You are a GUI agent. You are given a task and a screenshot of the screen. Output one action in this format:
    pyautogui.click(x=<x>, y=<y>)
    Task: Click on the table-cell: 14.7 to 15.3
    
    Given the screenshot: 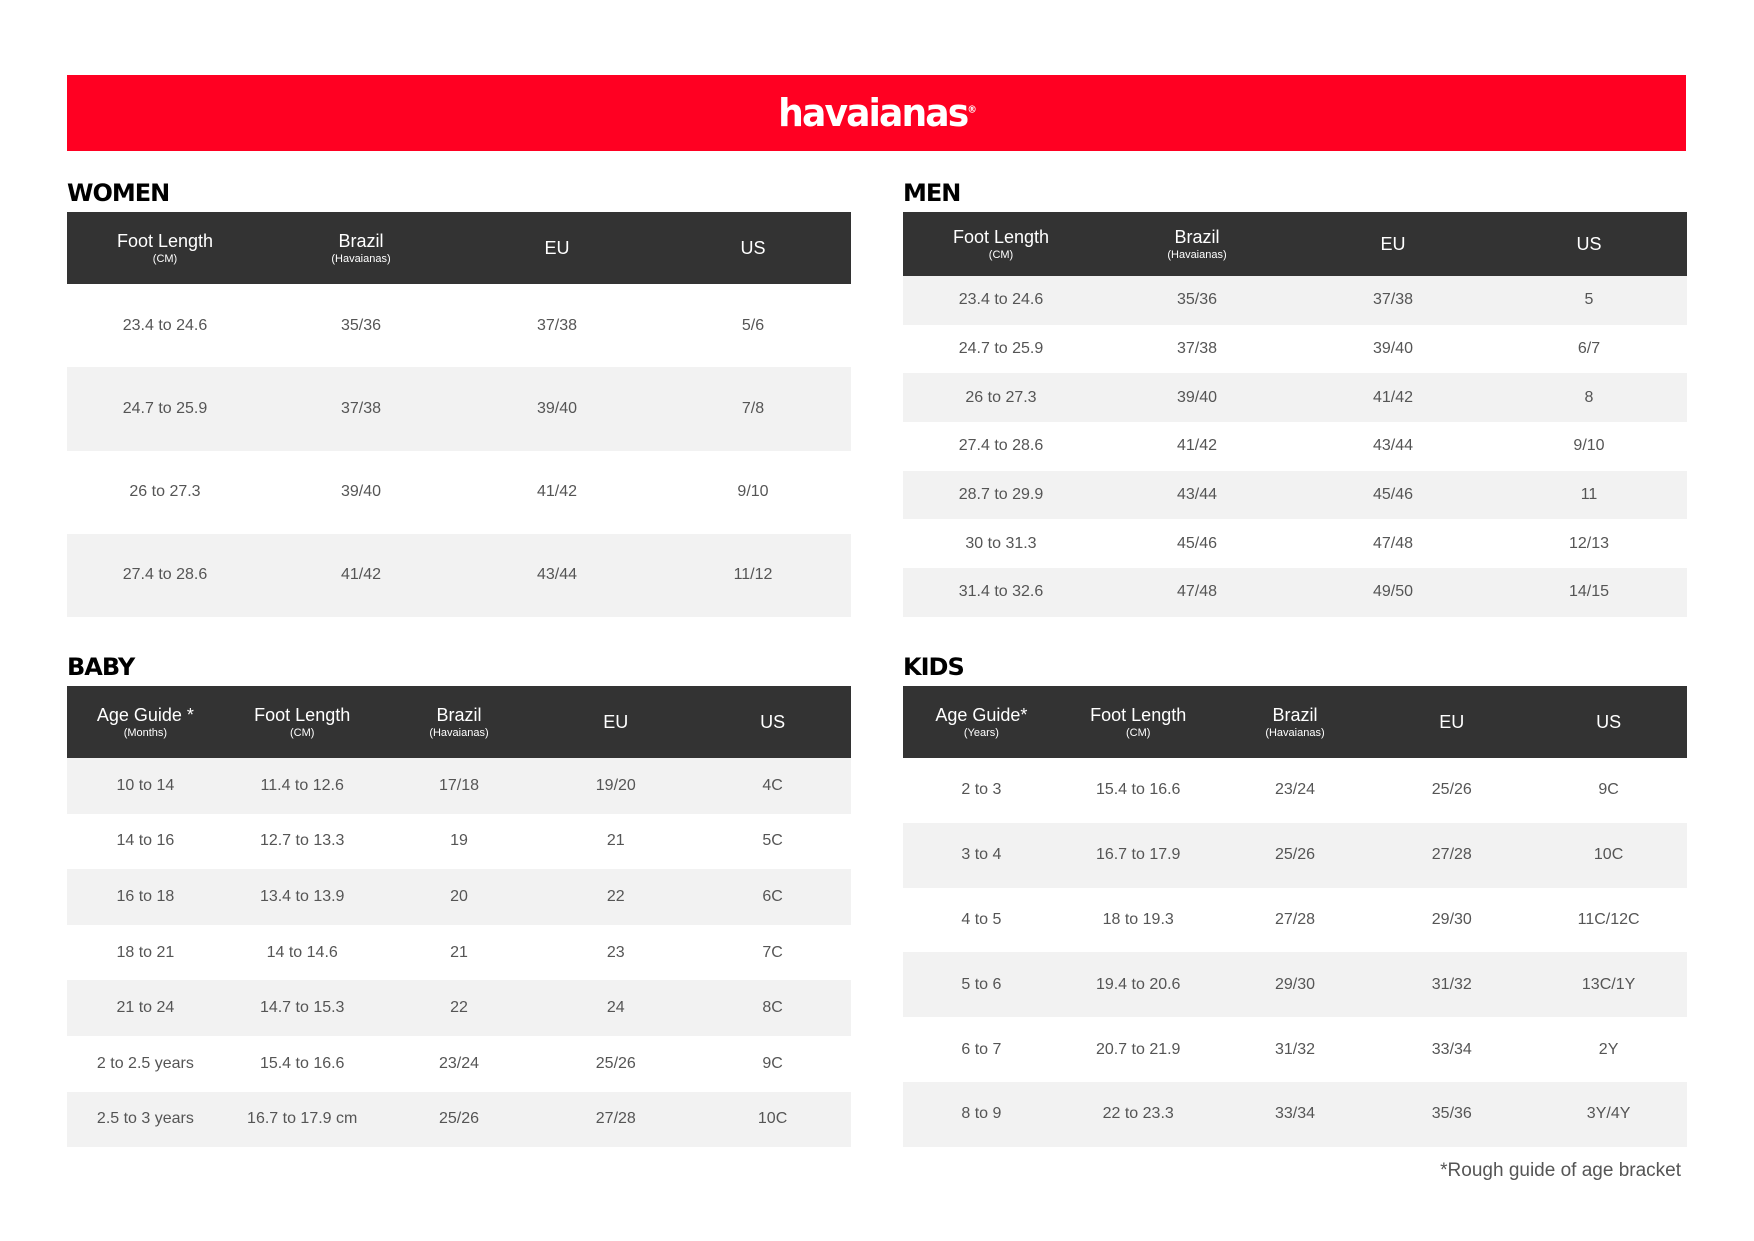 What is the action you would take?
    pyautogui.click(x=302, y=1008)
    